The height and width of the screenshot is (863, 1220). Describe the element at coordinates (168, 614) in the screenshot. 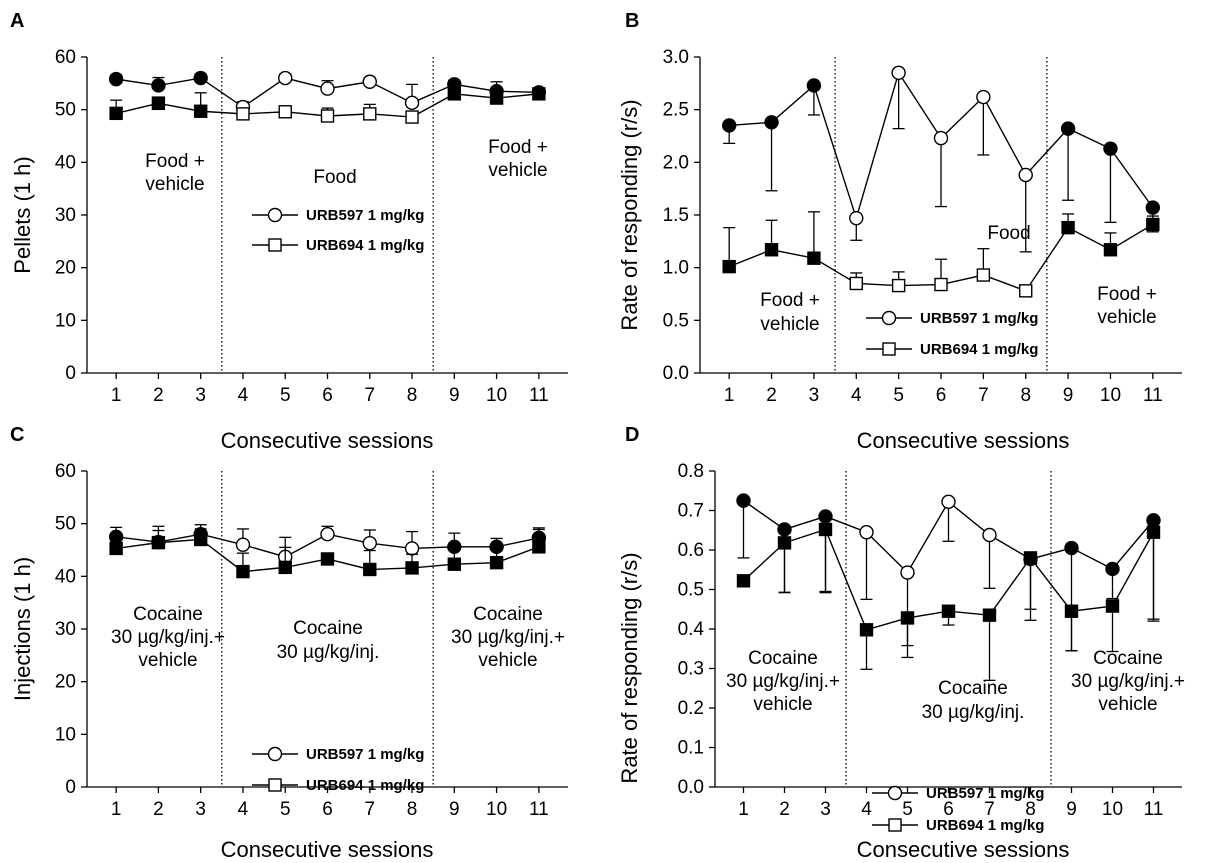

I see `phase-annotation-line: Cocaine` at that location.